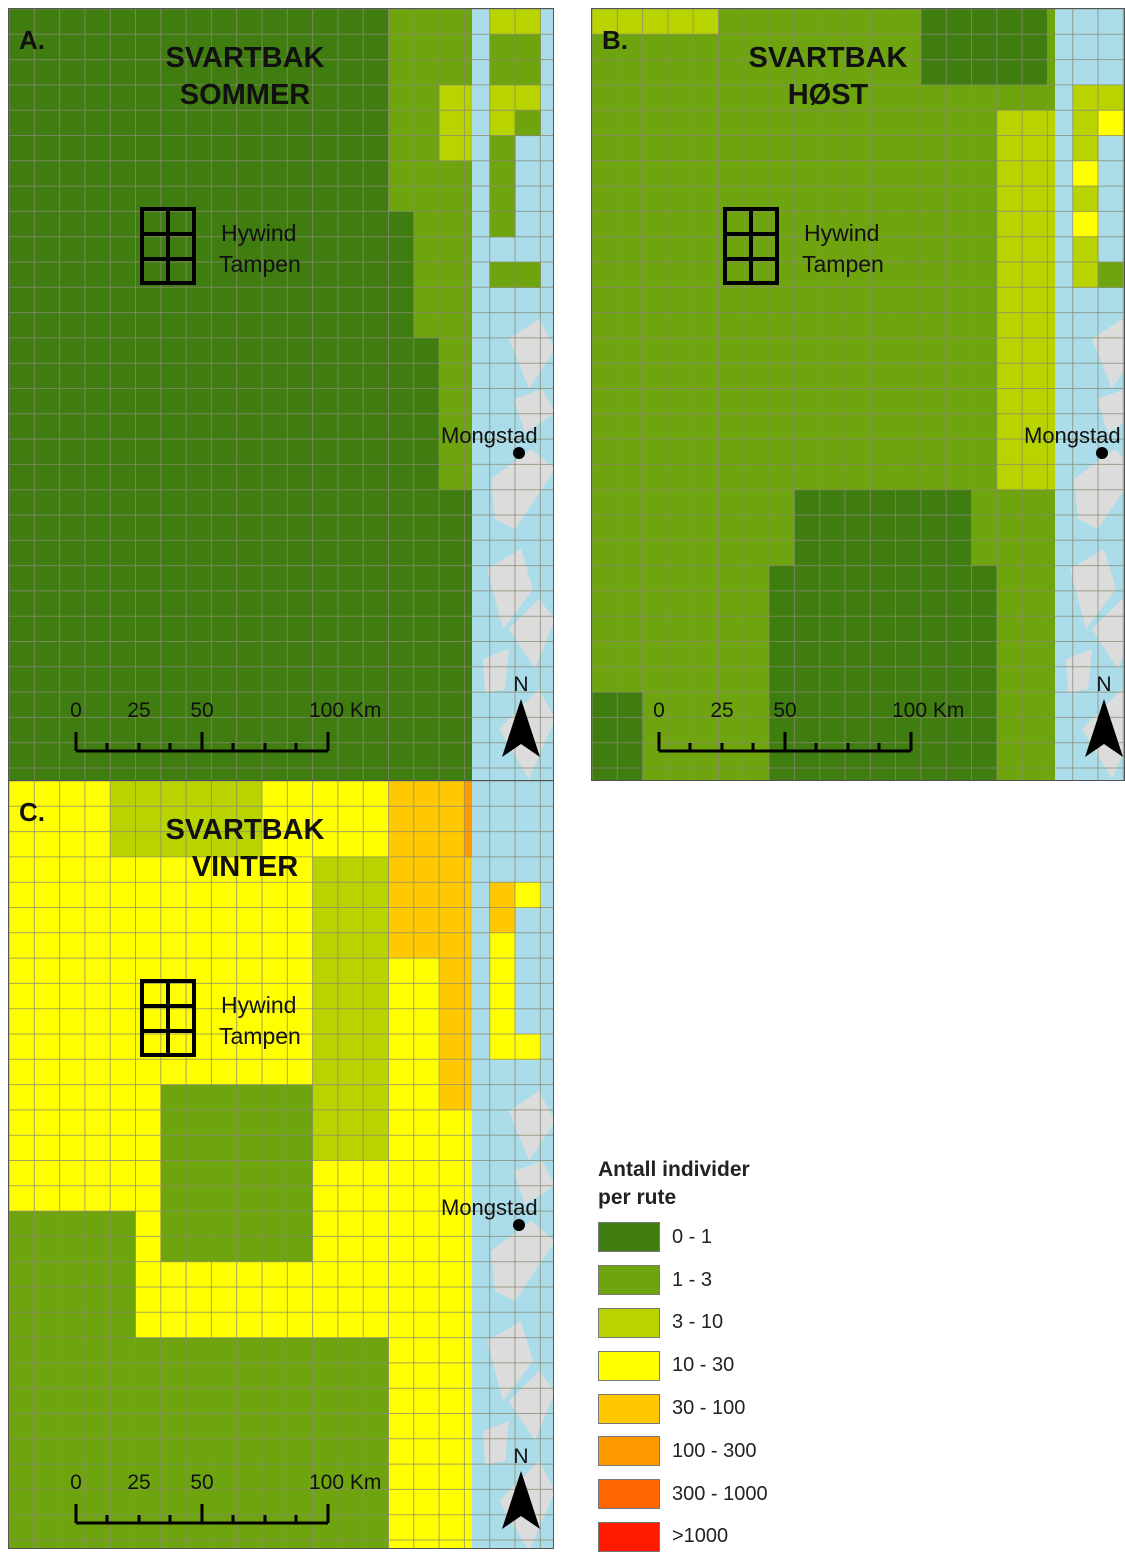 The image size is (1125, 1558). Describe the element at coordinates (714, 1450) in the screenshot. I see `legend-label: 100 - 300` at that location.